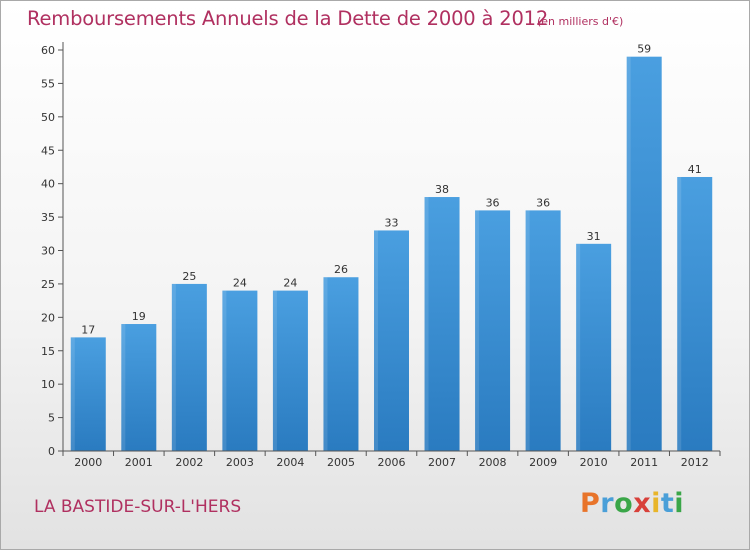 The width and height of the screenshot is (750, 550). Describe the element at coordinates (392, 462) in the screenshot. I see `x-tick-label: 2006` at that location.